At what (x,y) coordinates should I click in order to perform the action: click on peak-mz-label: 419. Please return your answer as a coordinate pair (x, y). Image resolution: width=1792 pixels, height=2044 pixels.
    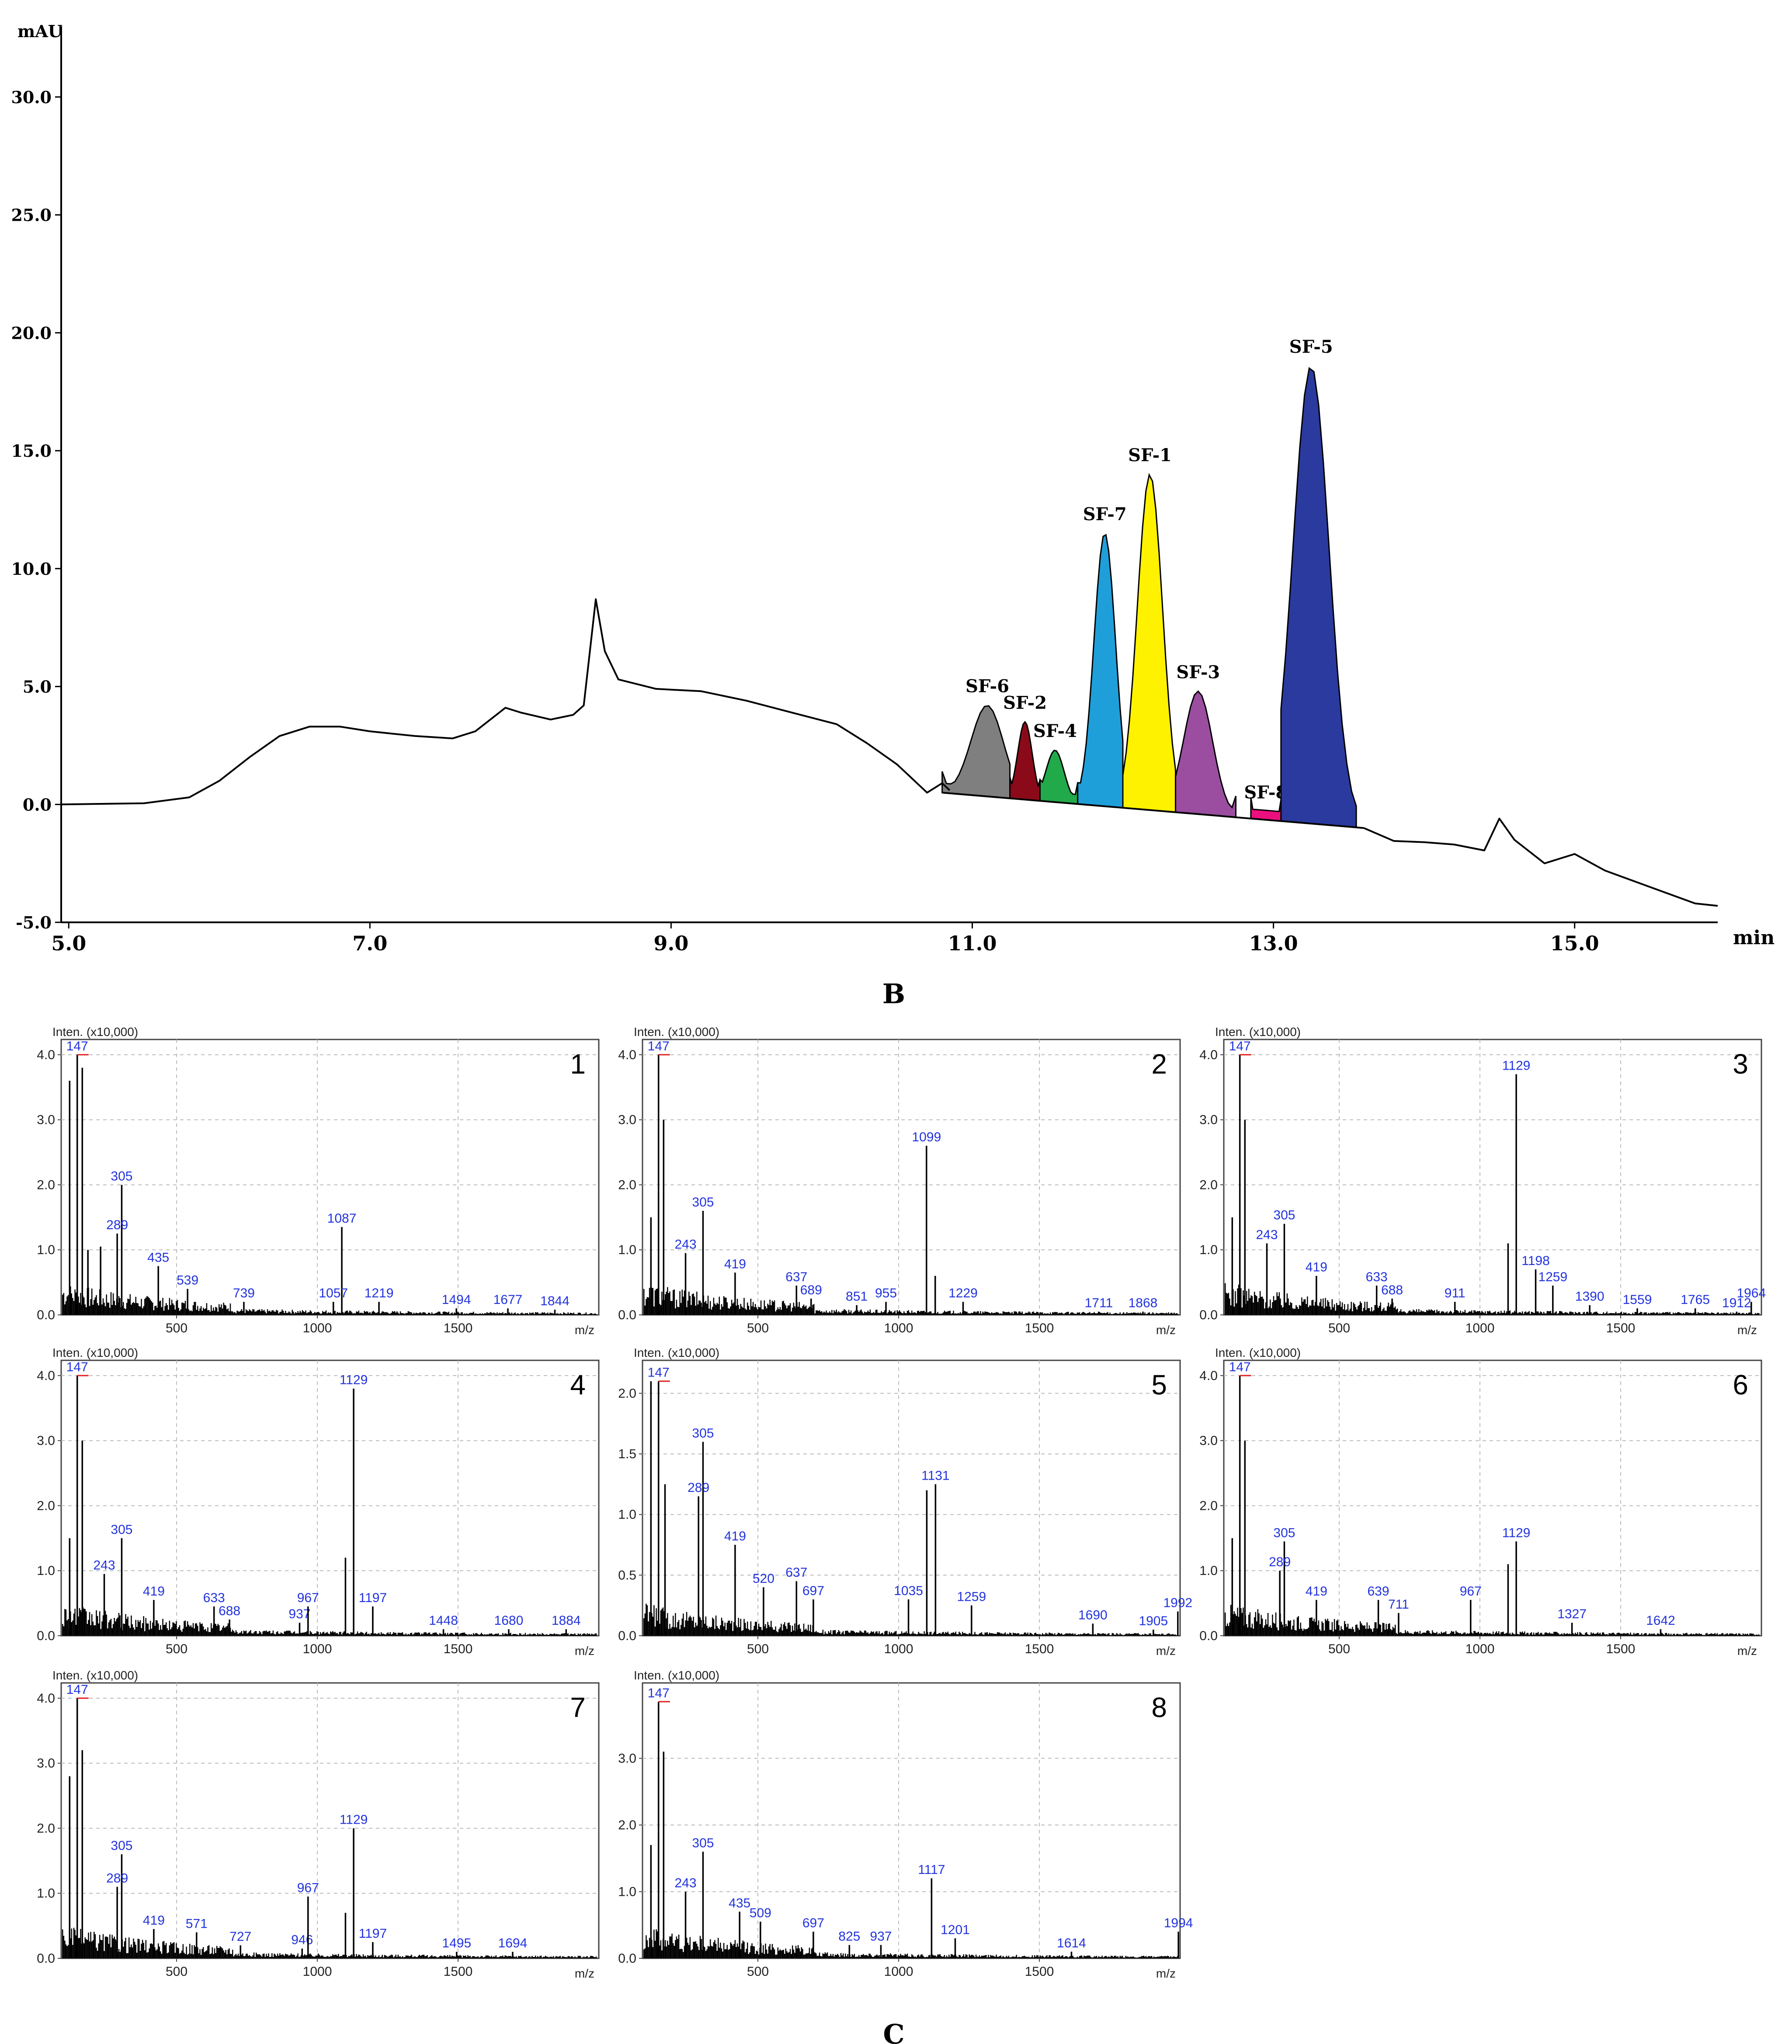
    Looking at the image, I should click on (1316, 1267).